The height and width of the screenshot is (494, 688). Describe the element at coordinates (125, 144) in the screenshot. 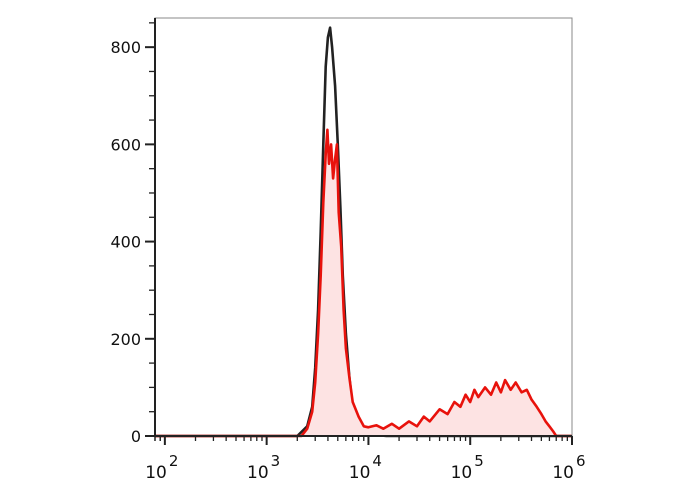

I see `y-tick-label: 600` at that location.